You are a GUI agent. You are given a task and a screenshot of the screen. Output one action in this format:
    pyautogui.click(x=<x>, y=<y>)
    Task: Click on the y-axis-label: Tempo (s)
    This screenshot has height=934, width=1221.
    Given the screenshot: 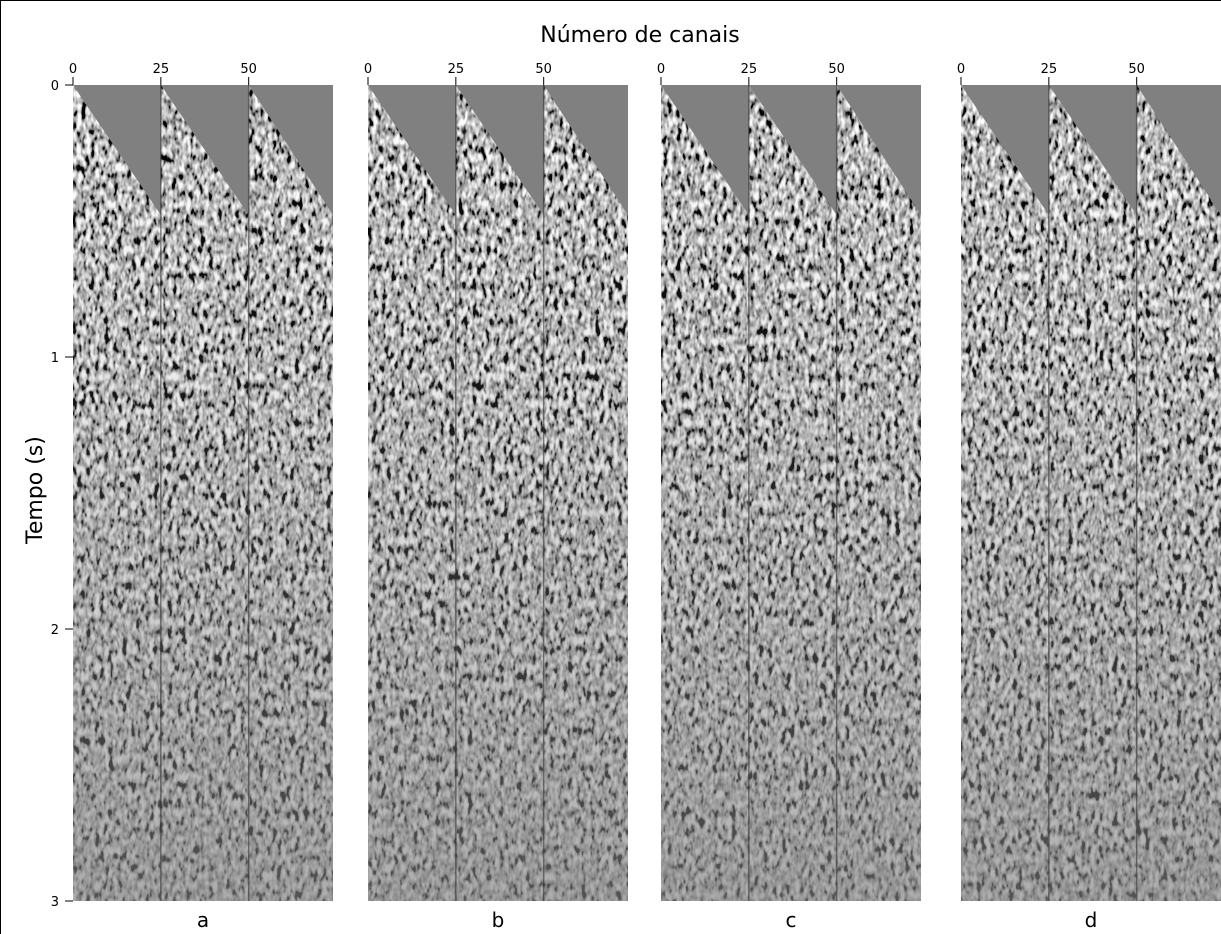 What is the action you would take?
    pyautogui.click(x=35, y=490)
    